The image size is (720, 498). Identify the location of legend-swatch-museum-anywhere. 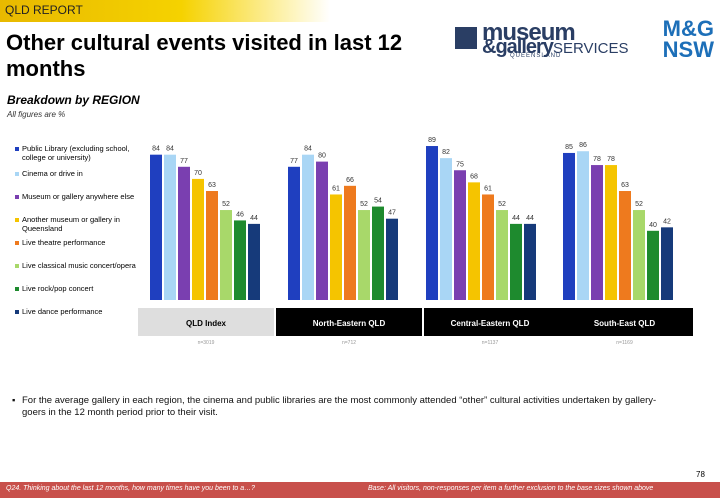
(17, 197).